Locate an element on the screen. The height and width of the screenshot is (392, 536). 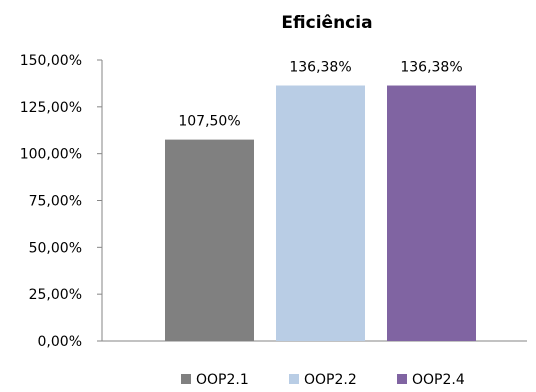
y-tick-label: 25,00% is located at coordinates (55, 295).